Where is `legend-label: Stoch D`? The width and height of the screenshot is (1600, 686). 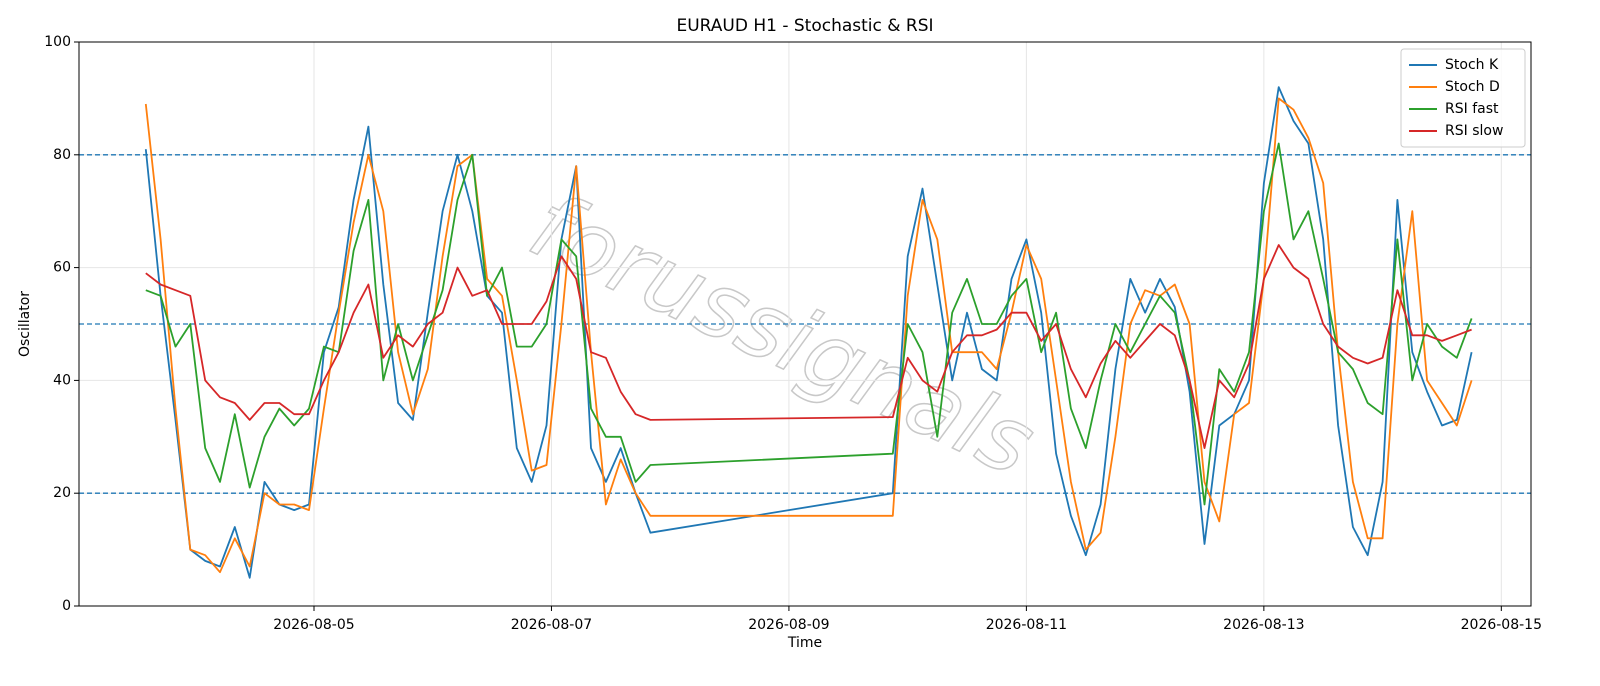
legend-label: Stoch D is located at coordinates (1472, 87).